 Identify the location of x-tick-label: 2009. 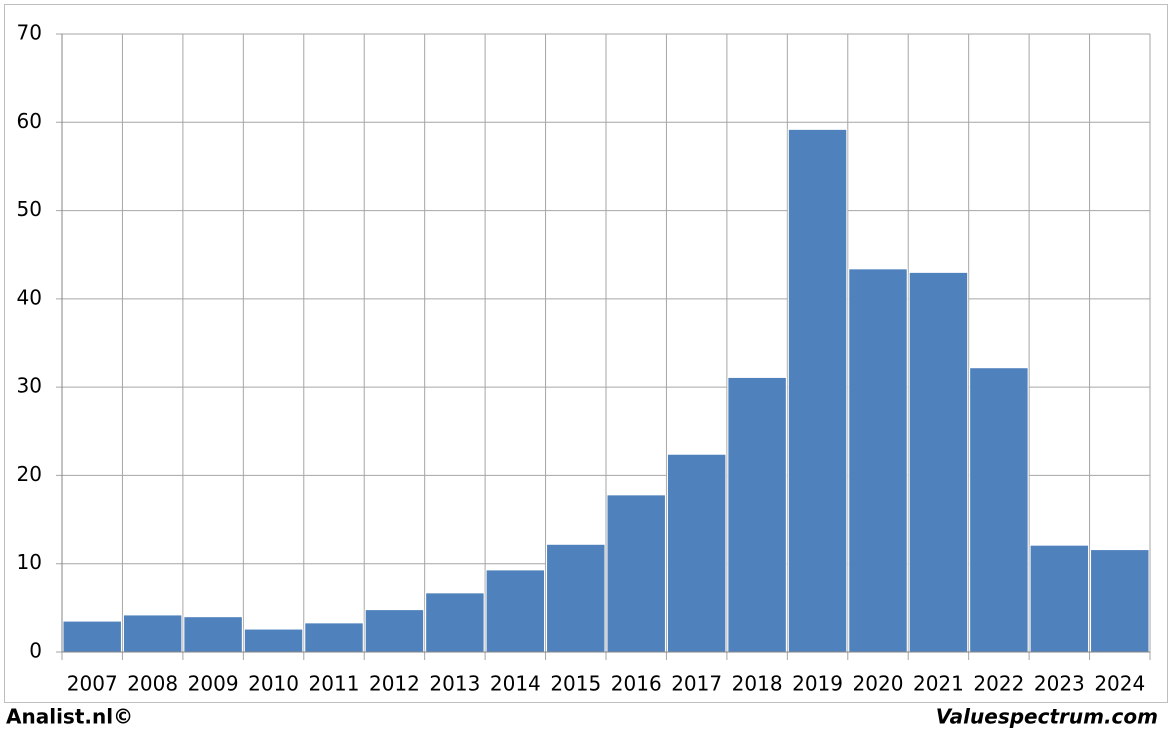
(213, 684).